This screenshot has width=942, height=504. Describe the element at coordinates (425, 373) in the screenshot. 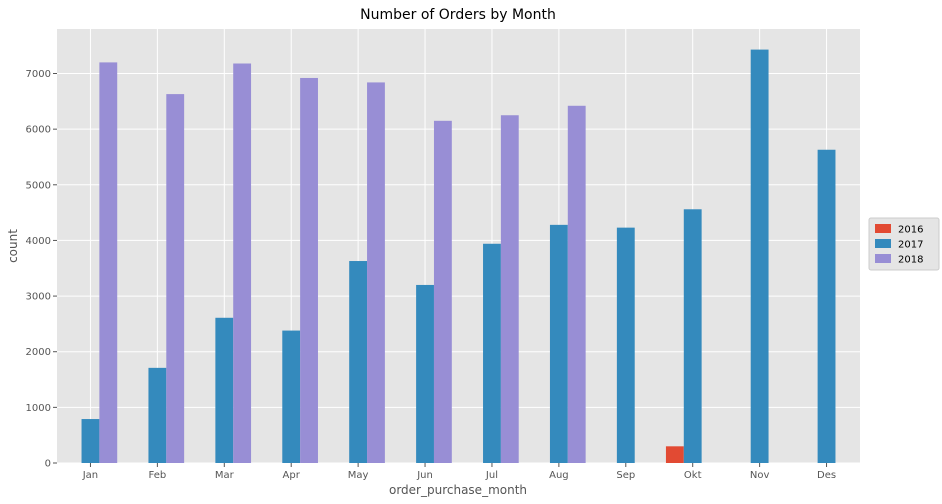

I see `bar-2017-Jun` at that location.